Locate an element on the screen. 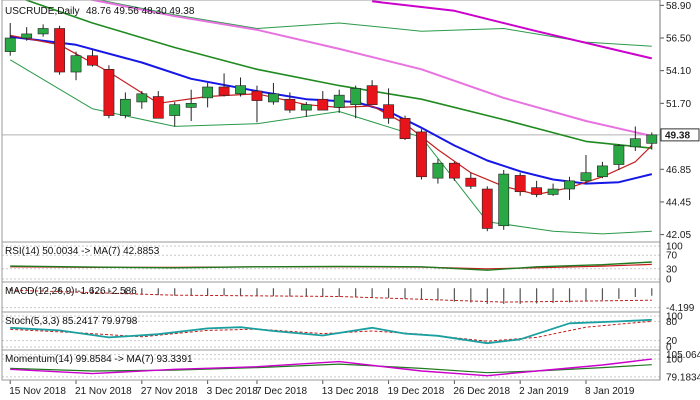  date-tick-label: 26 Dec 2018 is located at coordinates (481, 391).